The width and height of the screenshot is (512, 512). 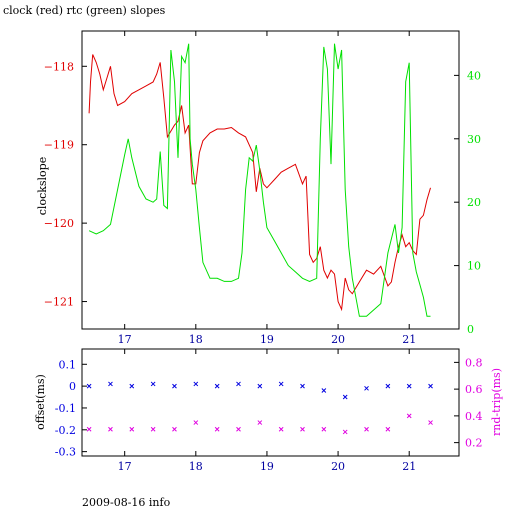 I want to click on y-tick-label: −118, so click(x=59, y=66).